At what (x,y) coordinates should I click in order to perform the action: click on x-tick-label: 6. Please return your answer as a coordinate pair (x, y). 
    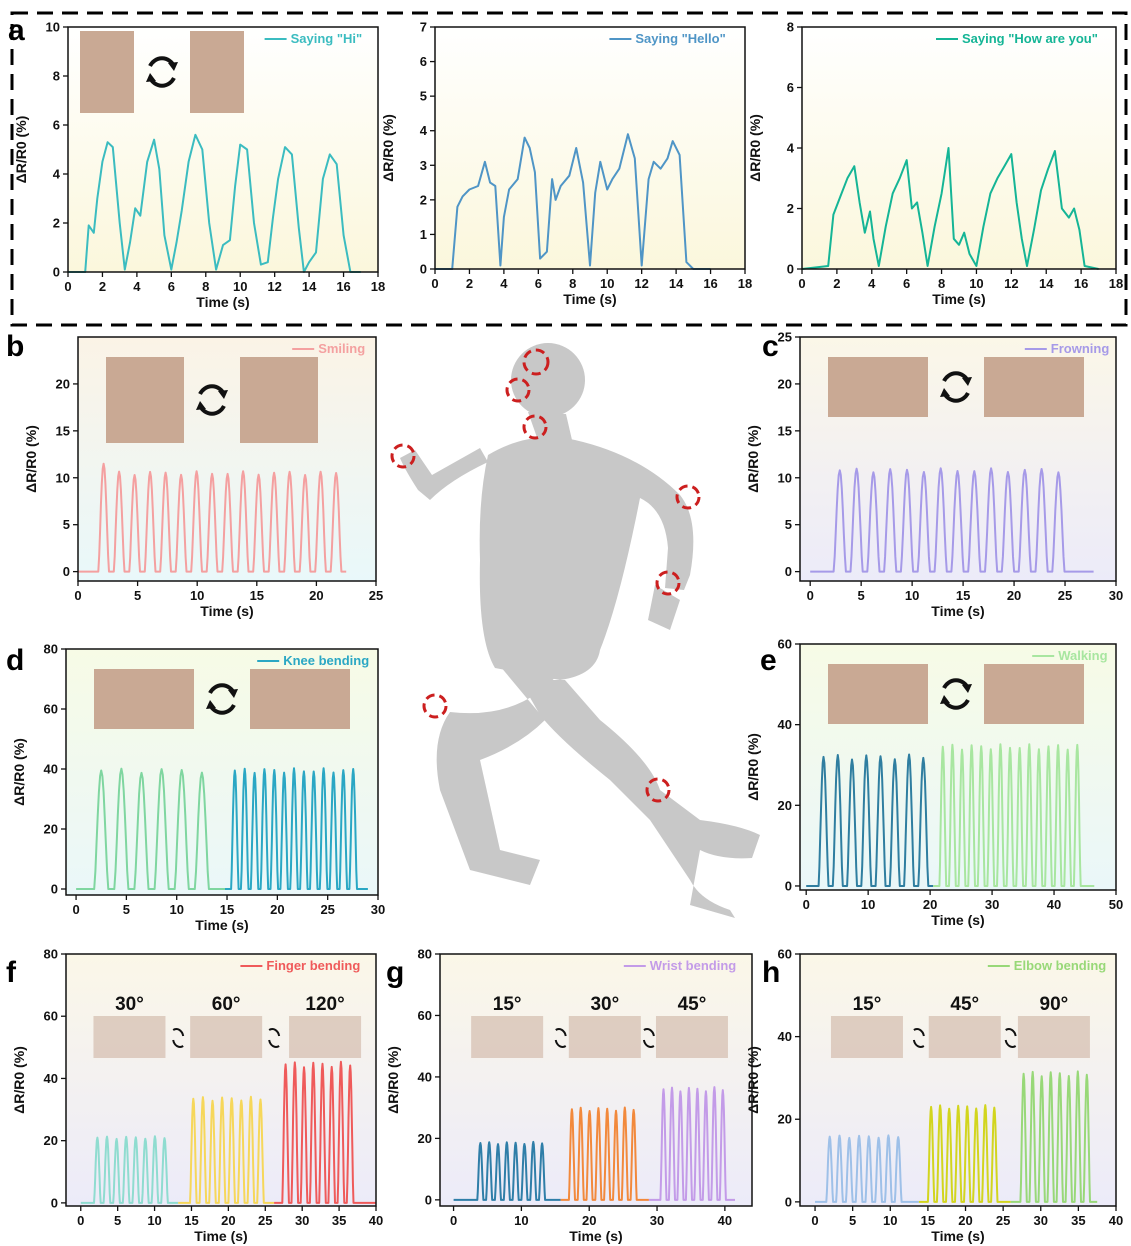
    Looking at the image, I should click on (171, 286).